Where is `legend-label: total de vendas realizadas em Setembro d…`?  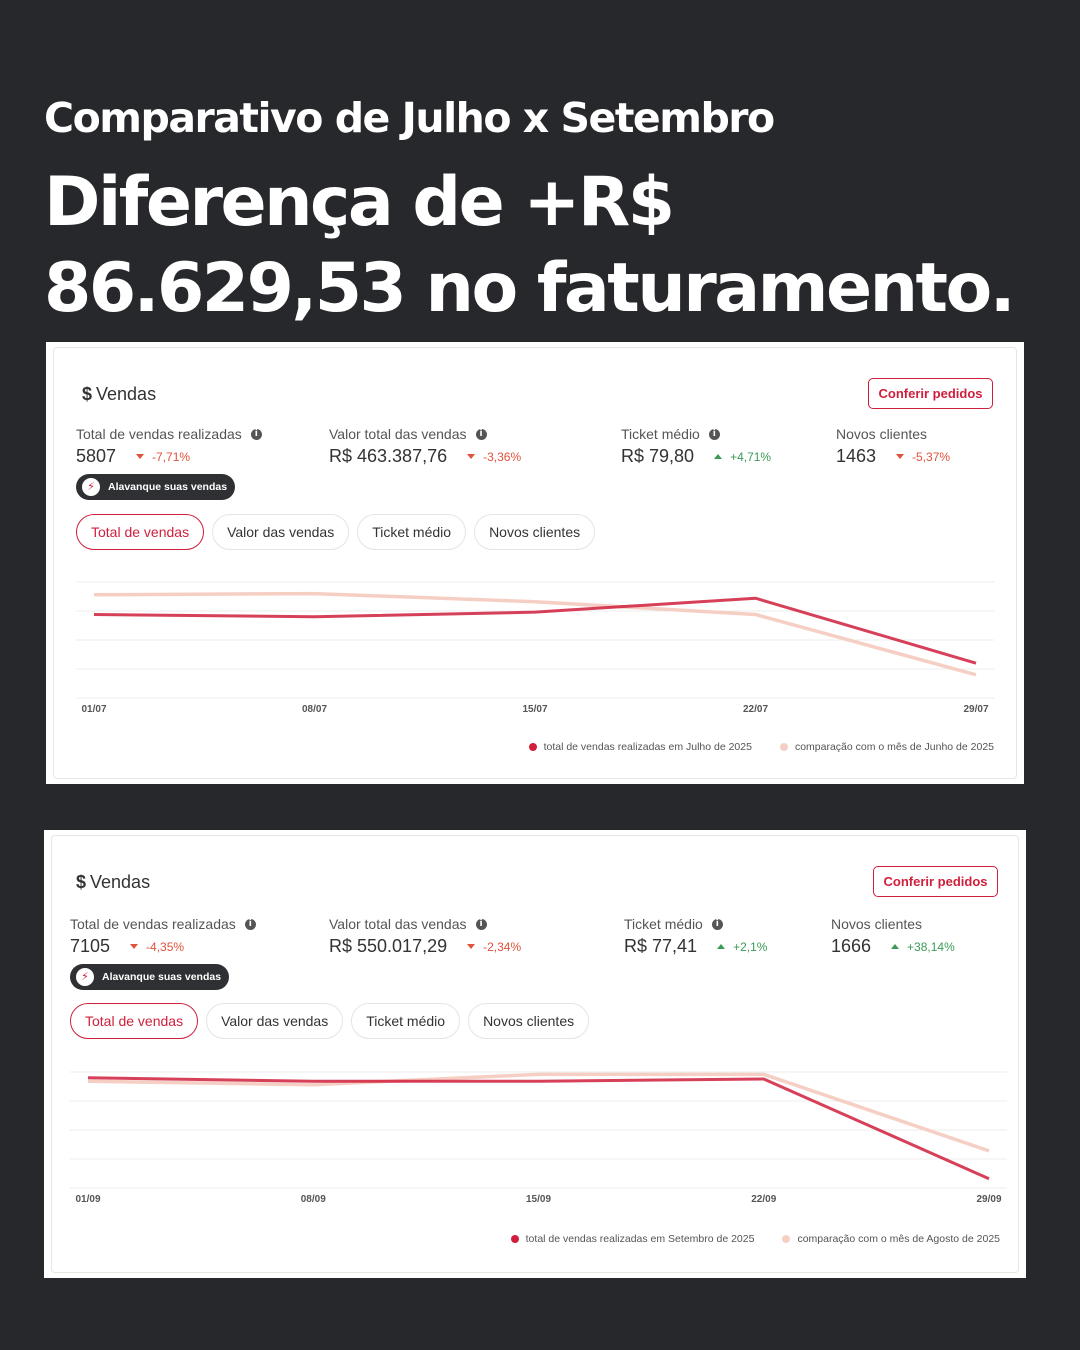
legend-label: total de vendas realizadas em Setembro d… is located at coordinates (640, 1239).